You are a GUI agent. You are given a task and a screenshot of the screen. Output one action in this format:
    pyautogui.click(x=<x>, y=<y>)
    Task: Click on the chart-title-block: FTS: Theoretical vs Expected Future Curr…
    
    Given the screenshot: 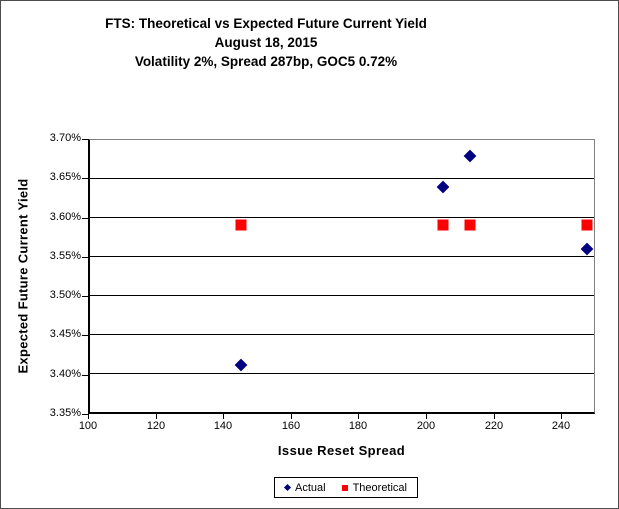 What is the action you would take?
    pyautogui.click(x=266, y=42)
    